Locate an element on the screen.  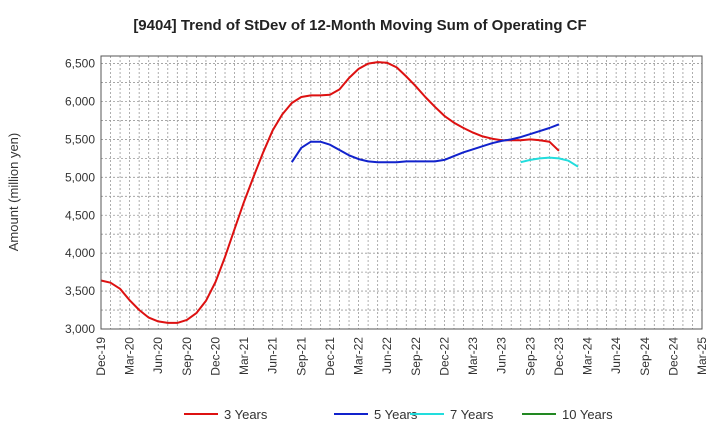
x-tick-label: Sep-20 is located at coordinates (187, 356).